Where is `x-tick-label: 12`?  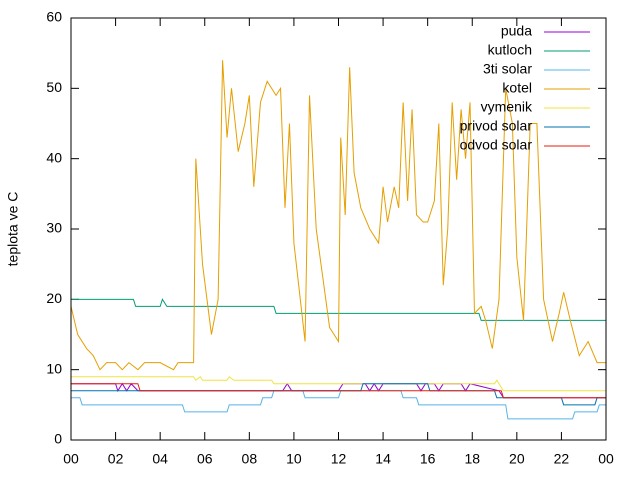
x-tick-label: 12 is located at coordinates (339, 459).